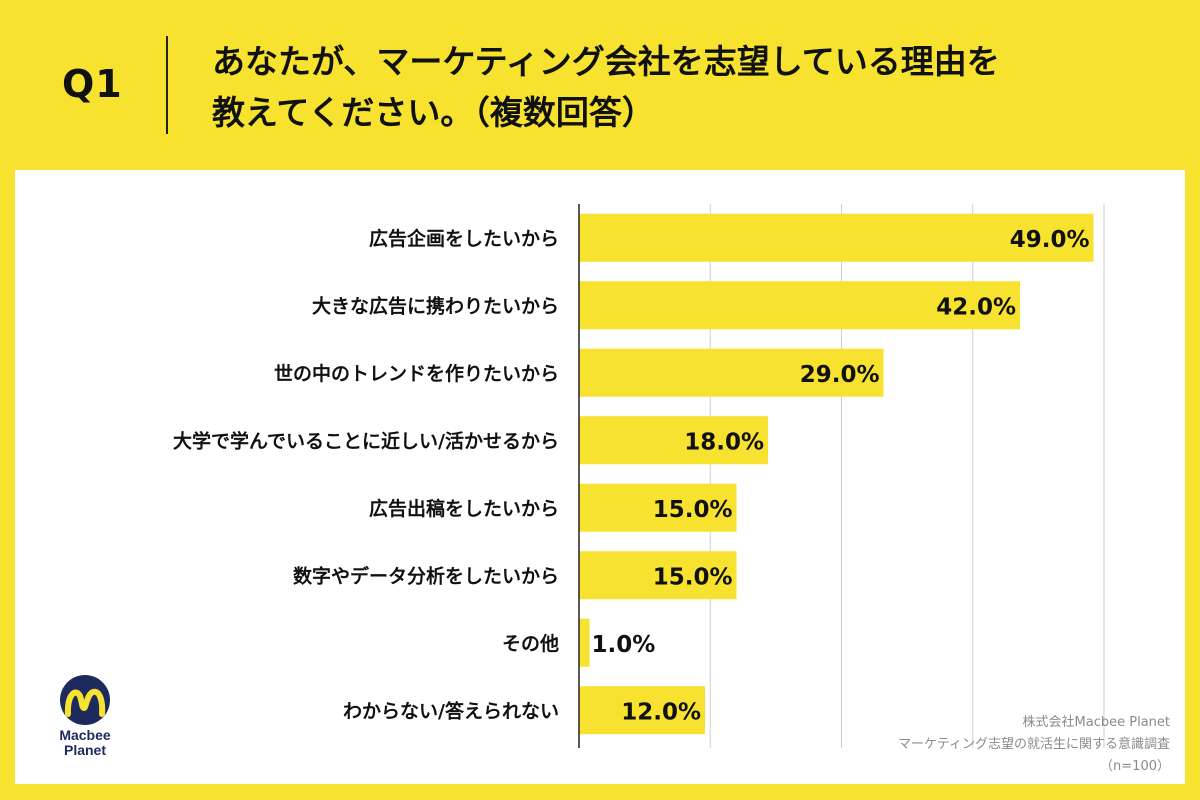 The height and width of the screenshot is (800, 1200). I want to click on logo-text: Macbee Planet, so click(85, 743).